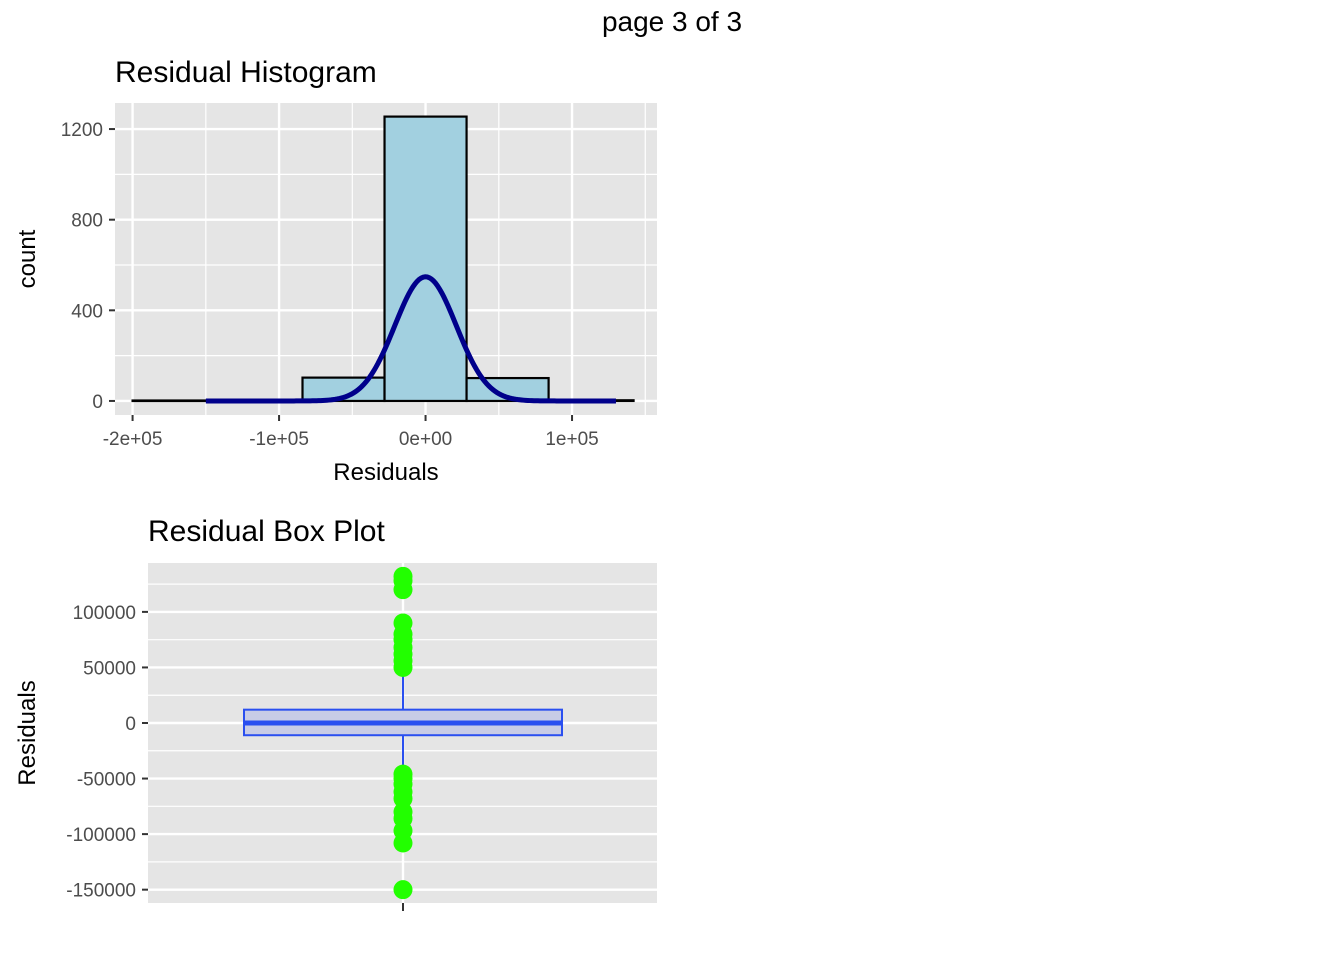  Describe the element at coordinates (403, 733) in the screenshot. I see `boxplot-outliers` at that location.